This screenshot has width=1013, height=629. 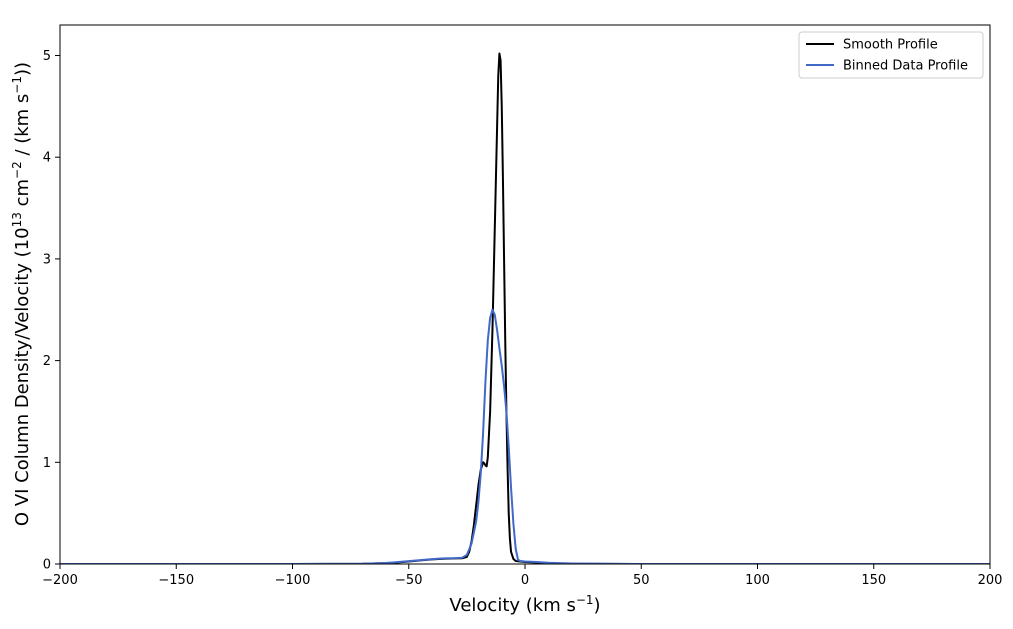 I want to click on y-tick-label: 4, so click(x=47, y=158).